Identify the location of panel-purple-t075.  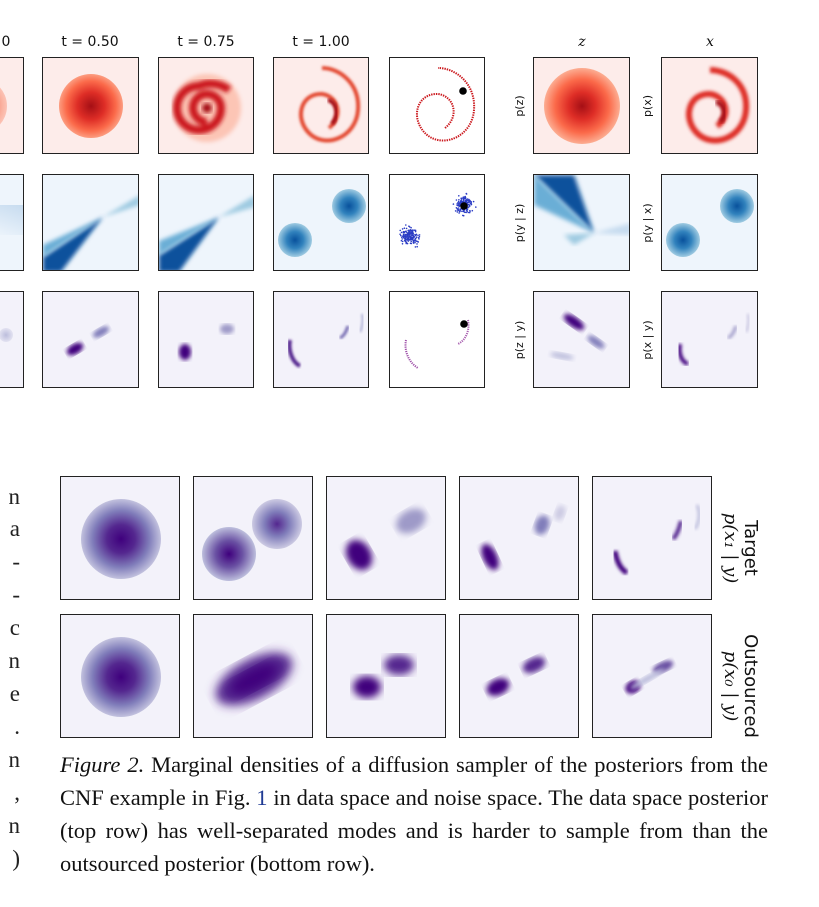
(206, 339).